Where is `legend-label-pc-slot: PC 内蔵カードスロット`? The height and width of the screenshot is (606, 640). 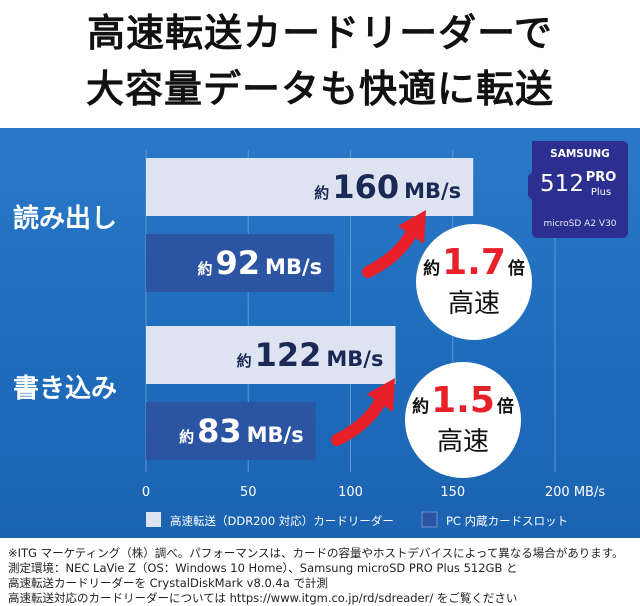
legend-label-pc-slot: PC 内蔵カードスロット is located at coordinates (507, 521).